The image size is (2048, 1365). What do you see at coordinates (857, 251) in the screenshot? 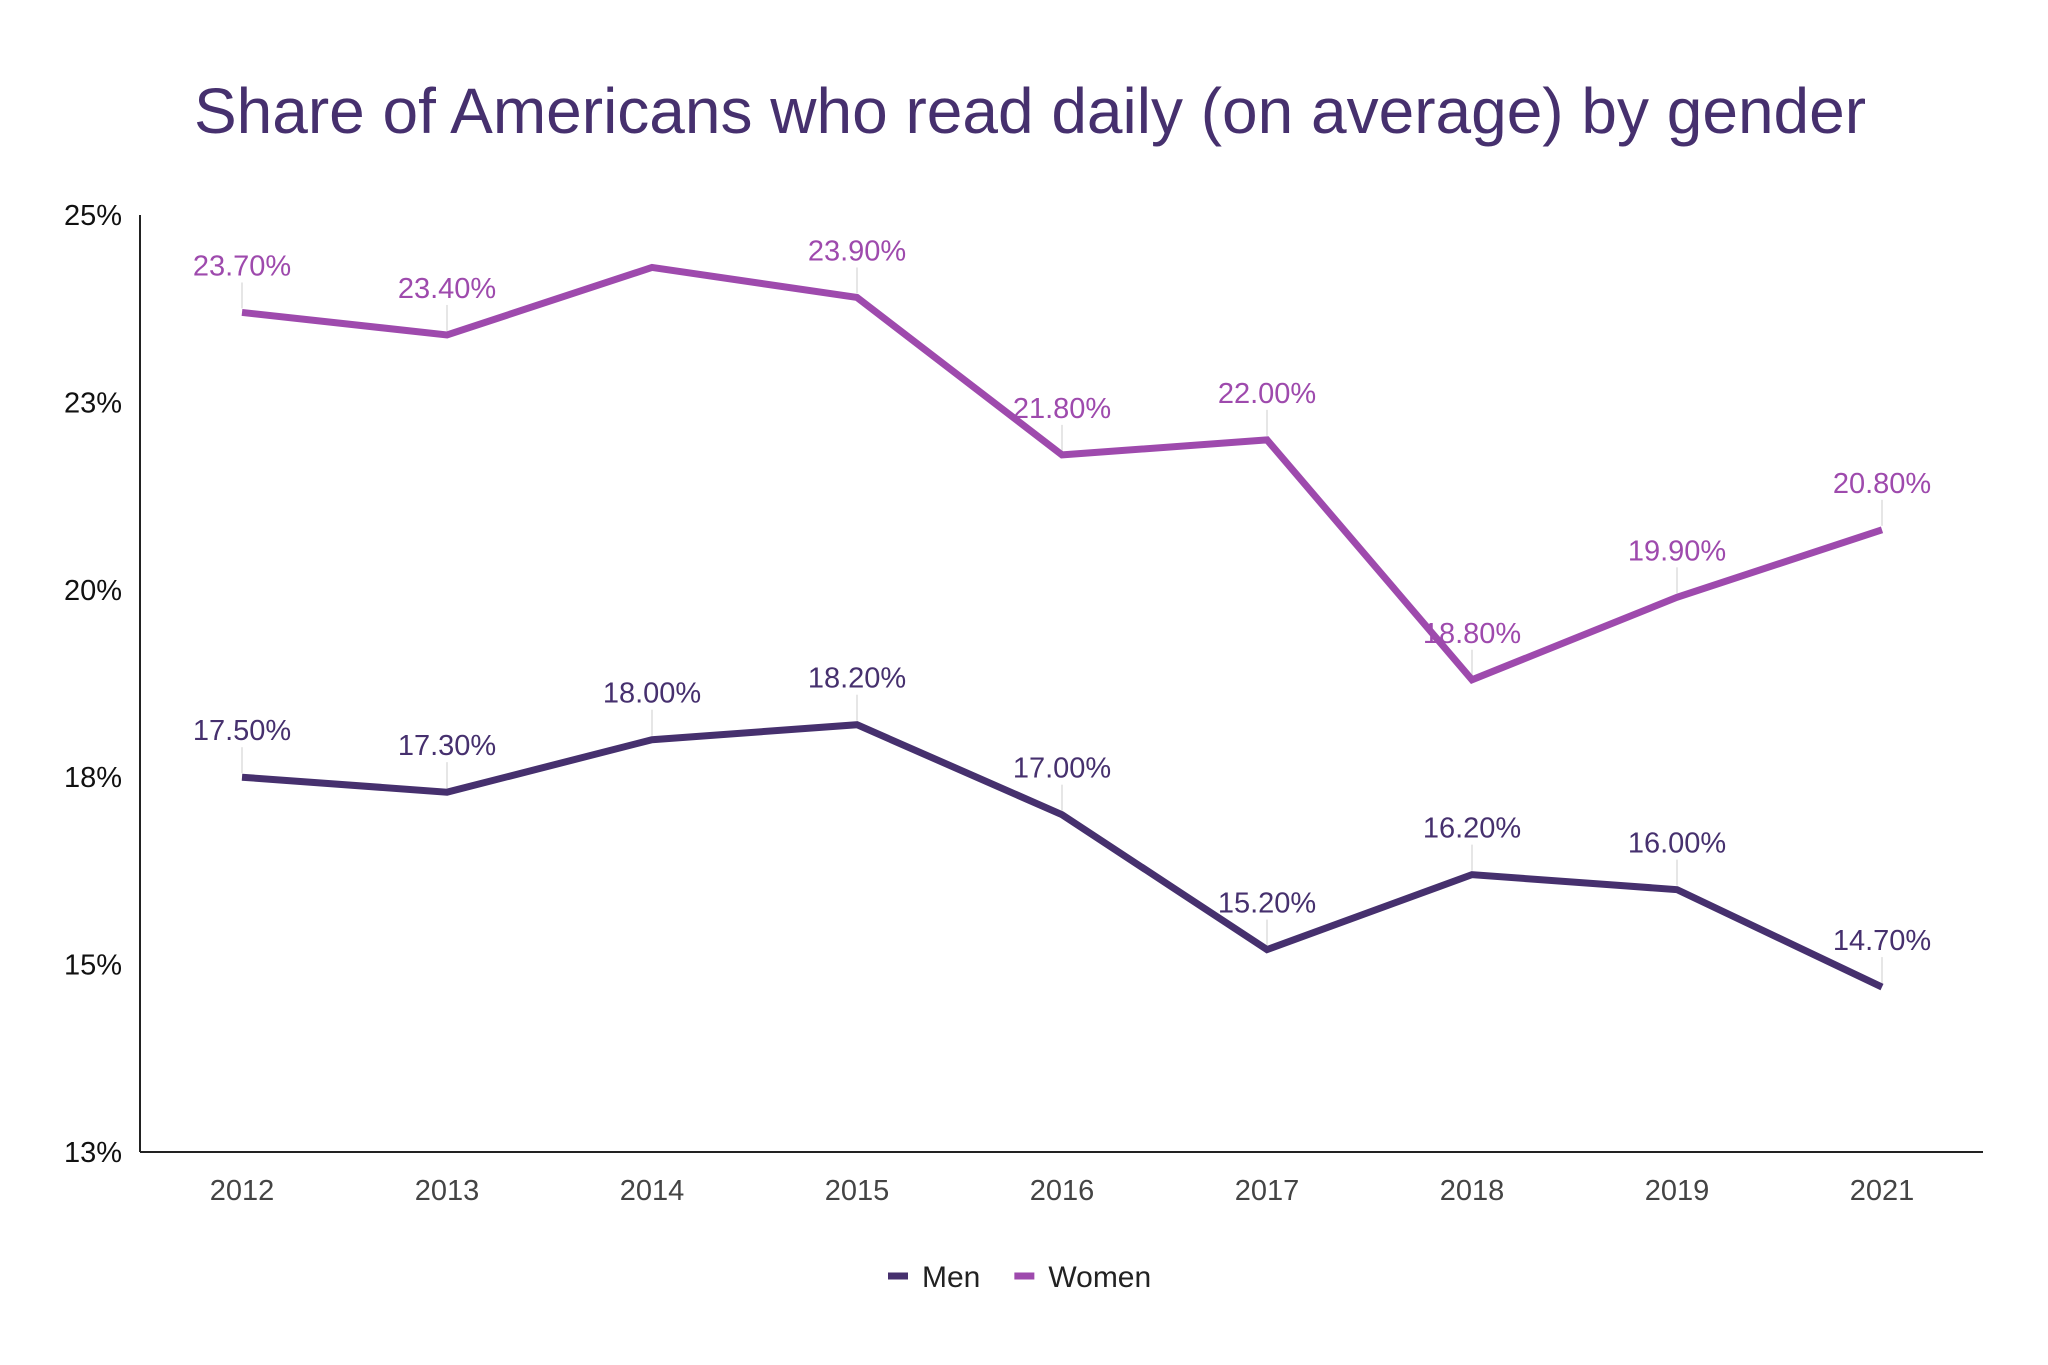
I see `data-label: 23.90%` at bounding box center [857, 251].